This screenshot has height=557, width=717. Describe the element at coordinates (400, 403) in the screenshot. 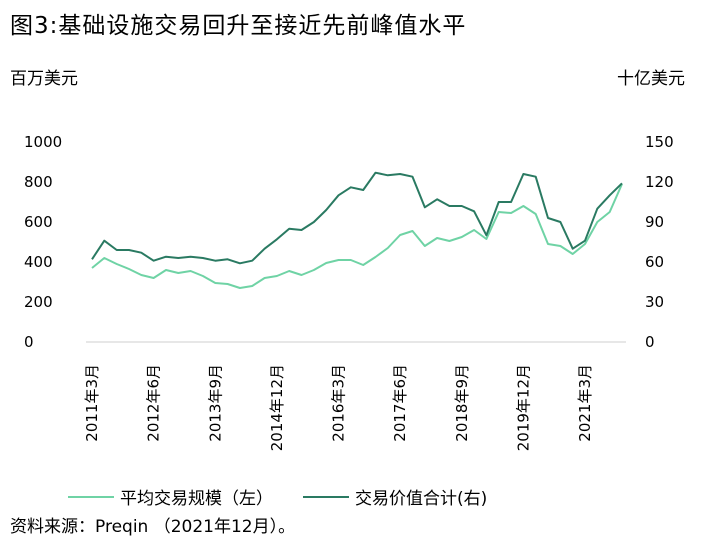

I see `x-tick-label: 2017年6月` at that location.